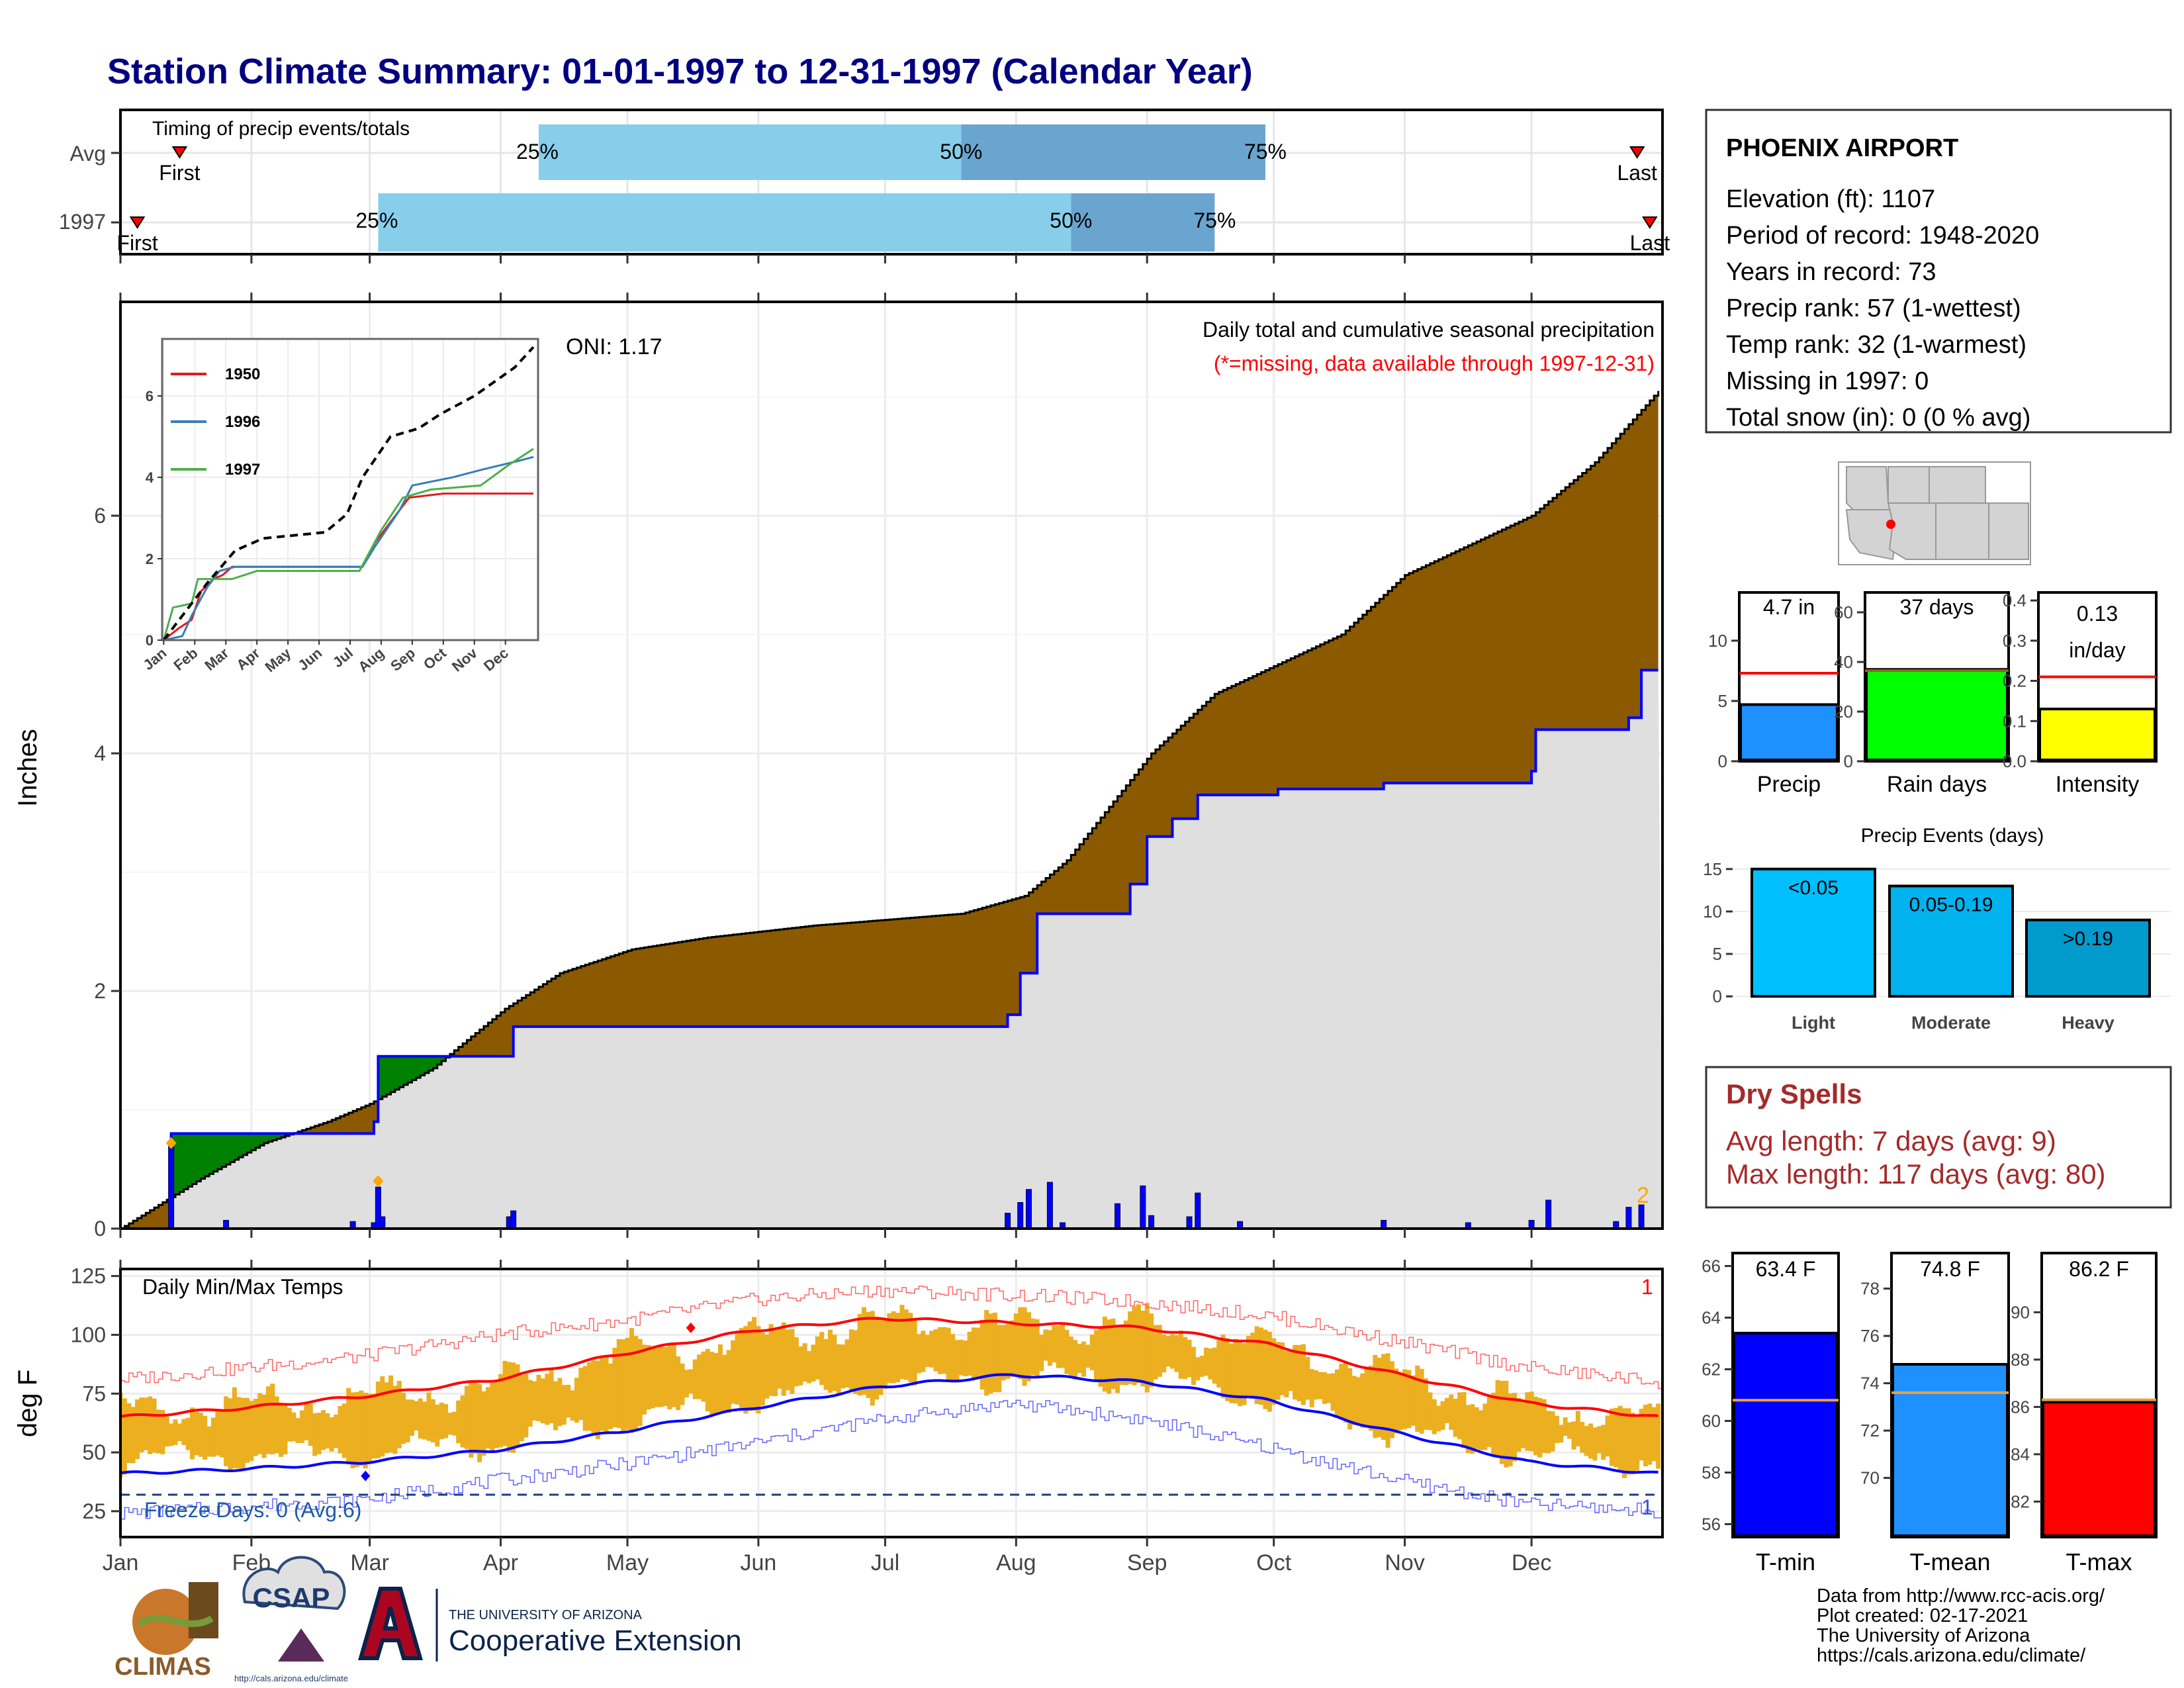  What do you see at coordinates (1909, 485) in the screenshot?
I see `map-state-utah` at bounding box center [1909, 485].